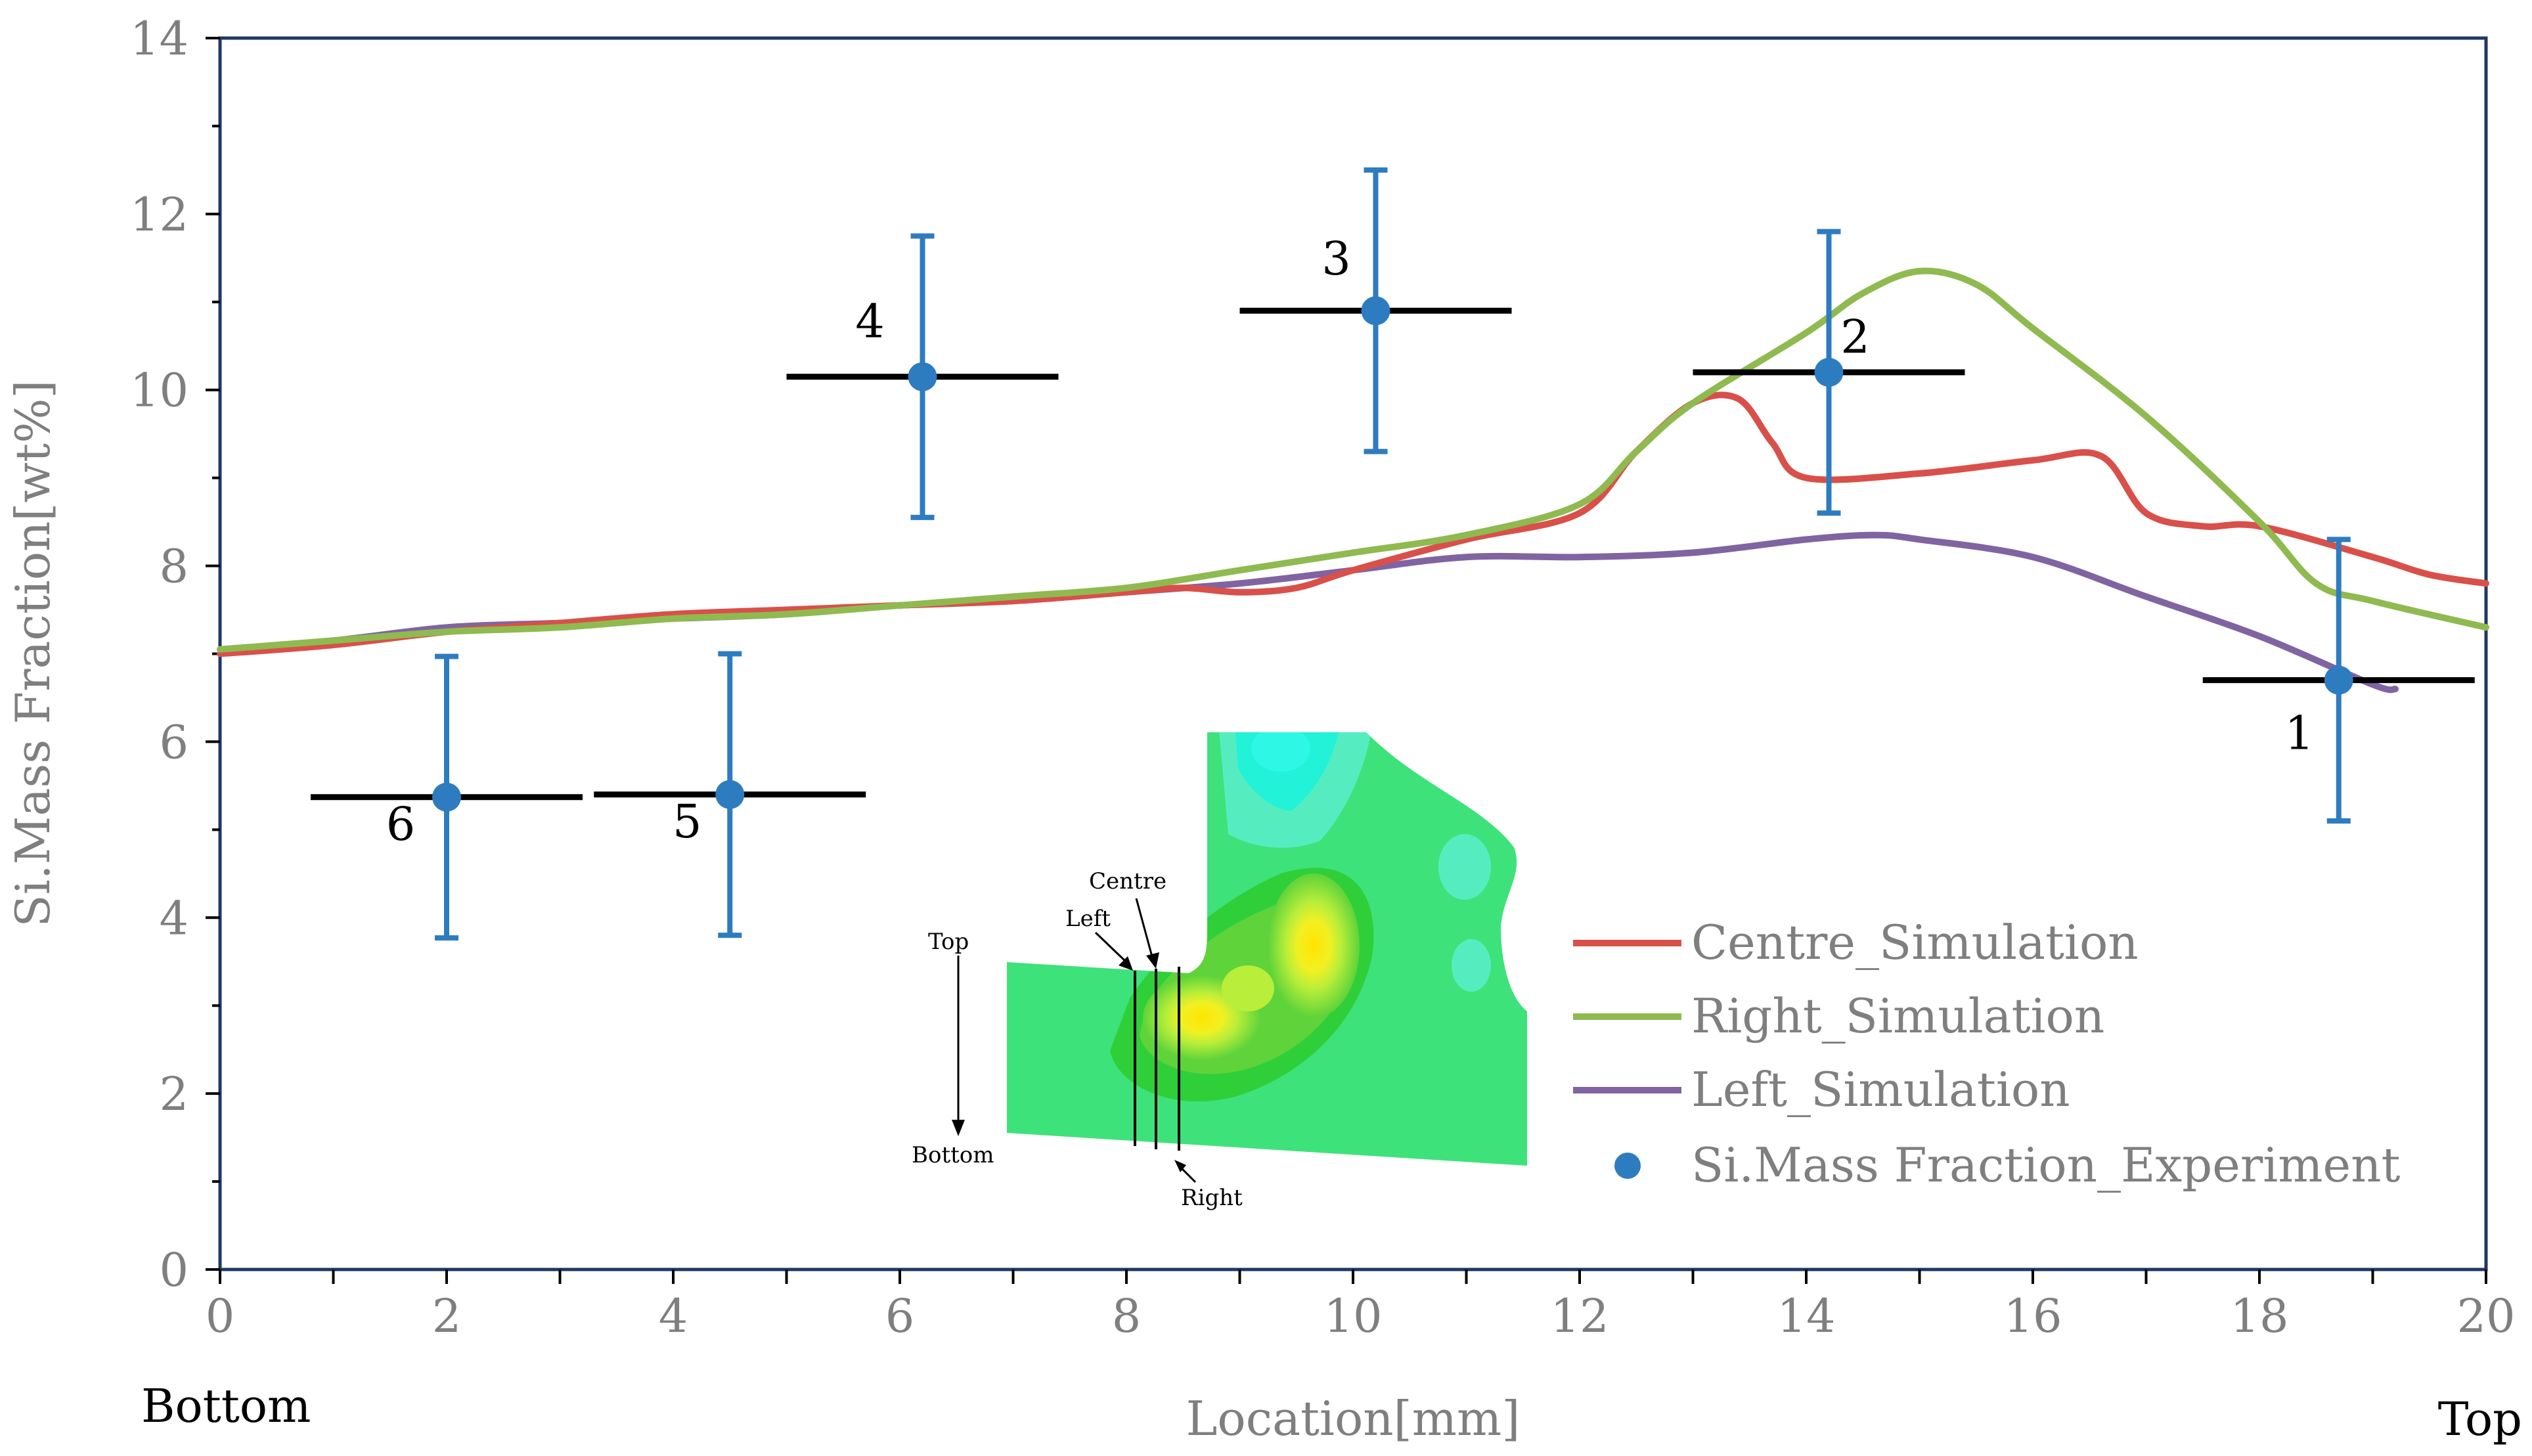 This screenshot has height=1456, width=2532. I want to click on x-tick-label: 8, so click(1127, 1316).